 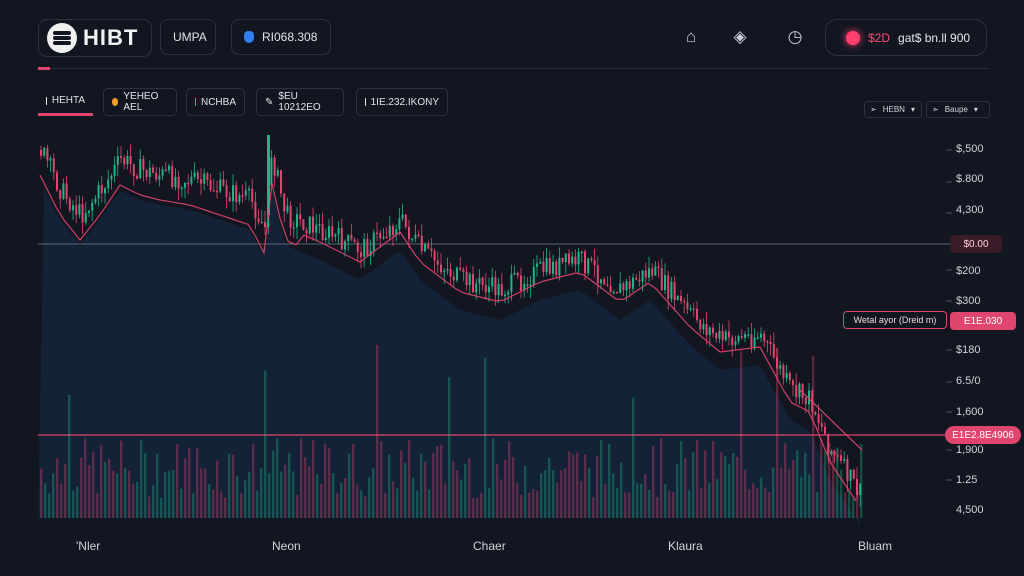 What do you see at coordinates (249, 37) in the screenshot?
I see `apple-icon` at bounding box center [249, 37].